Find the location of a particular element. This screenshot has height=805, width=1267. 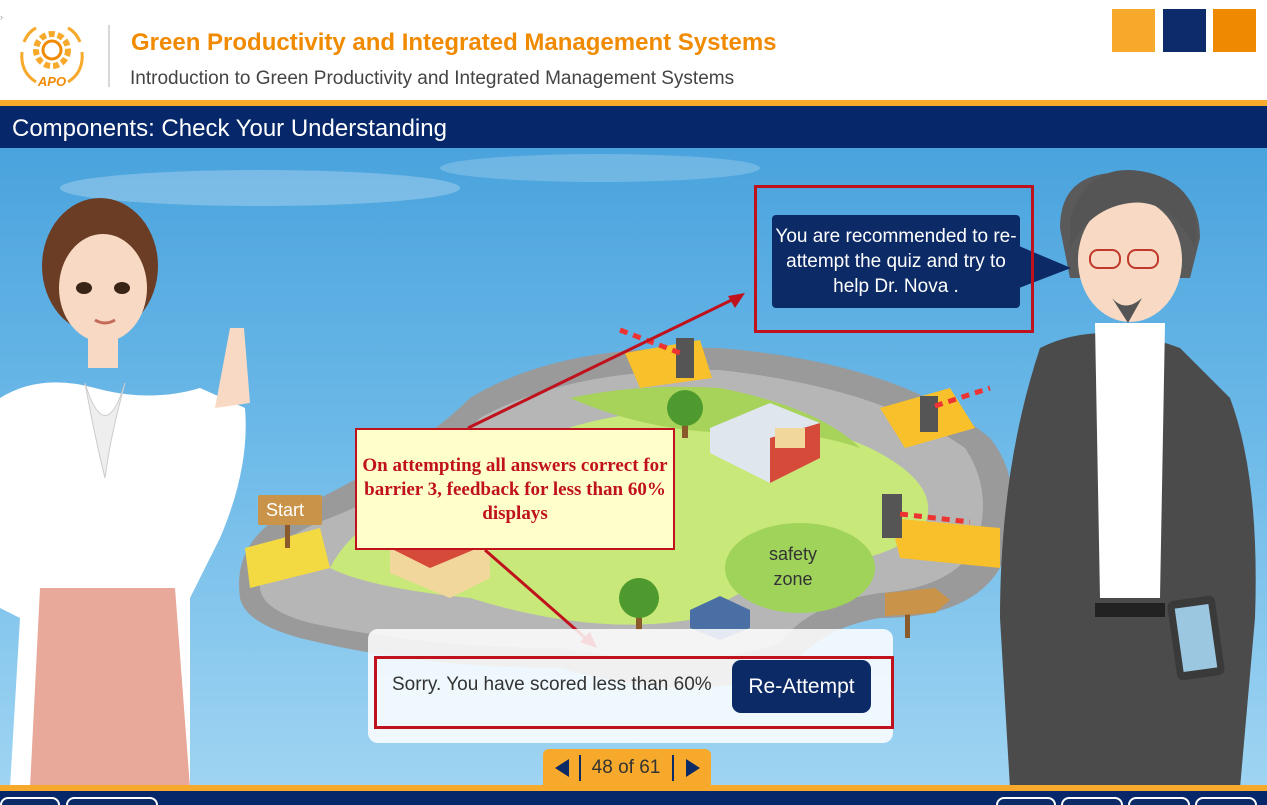

footer-bar is located at coordinates (633, 798).